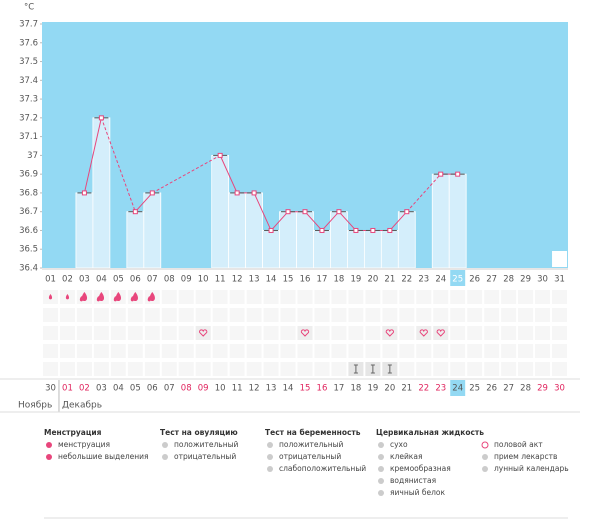  I want to click on y-tick-label: 36.4, so click(28, 269).